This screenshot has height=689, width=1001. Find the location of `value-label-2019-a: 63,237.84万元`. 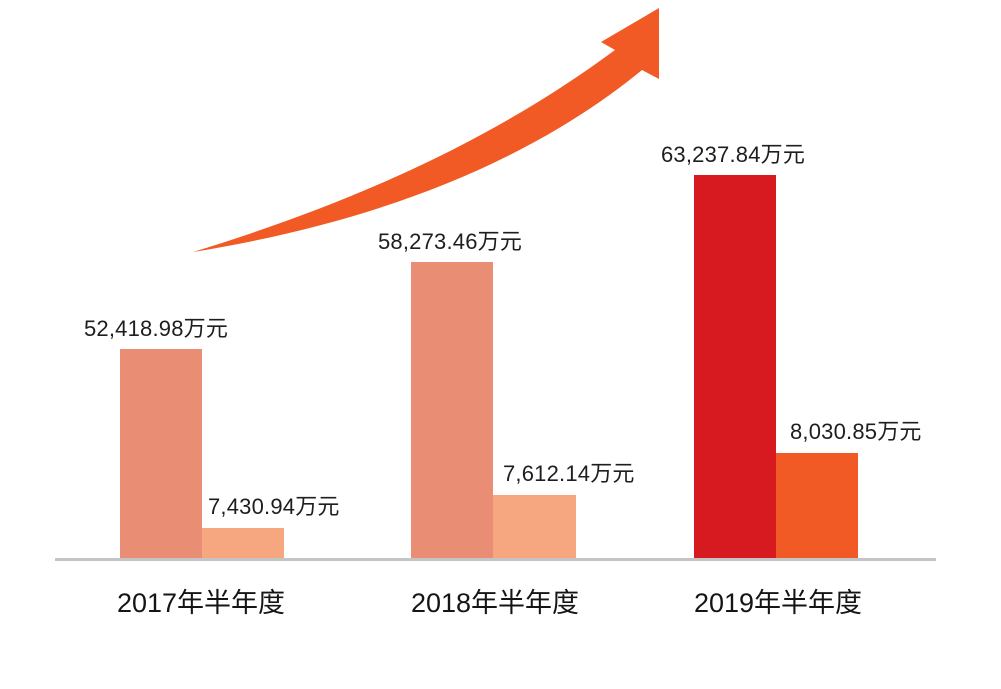

value-label-2019-a: 63,237.84万元 is located at coordinates (733, 154).